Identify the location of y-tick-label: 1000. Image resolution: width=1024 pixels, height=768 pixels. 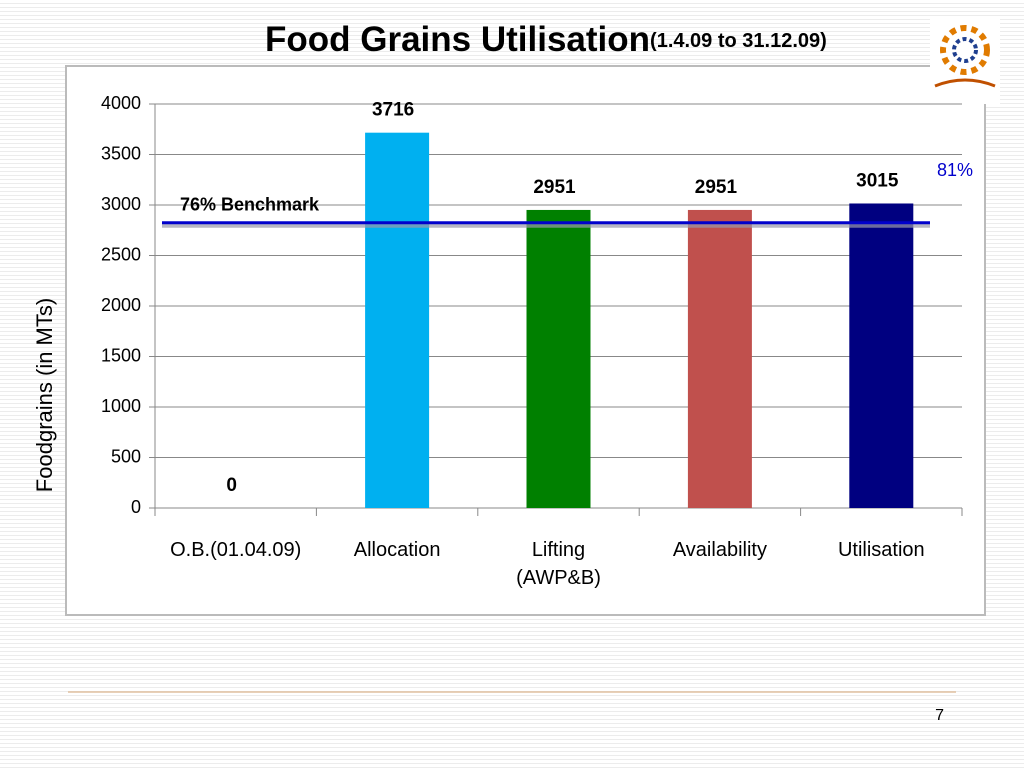
(121, 406).